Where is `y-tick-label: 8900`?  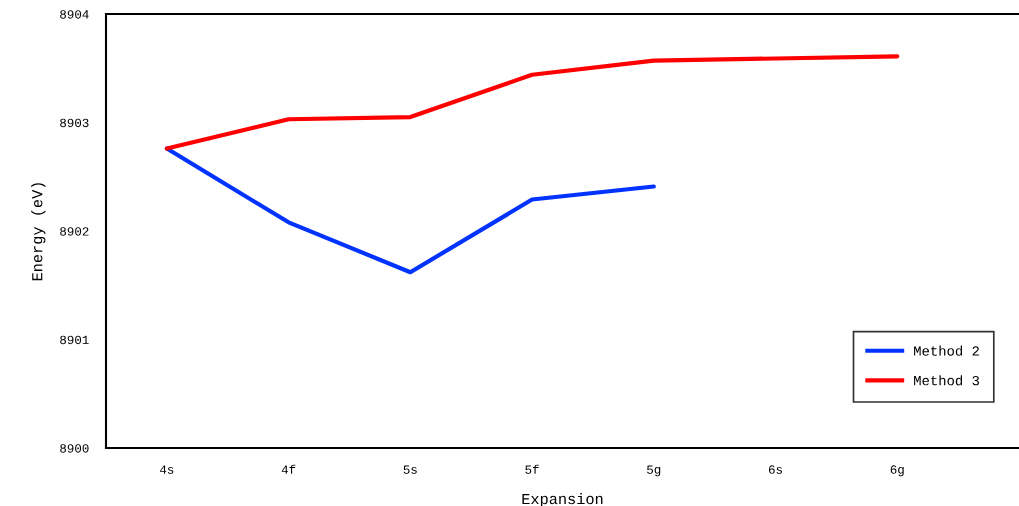
y-tick-label: 8900 is located at coordinates (74, 448).